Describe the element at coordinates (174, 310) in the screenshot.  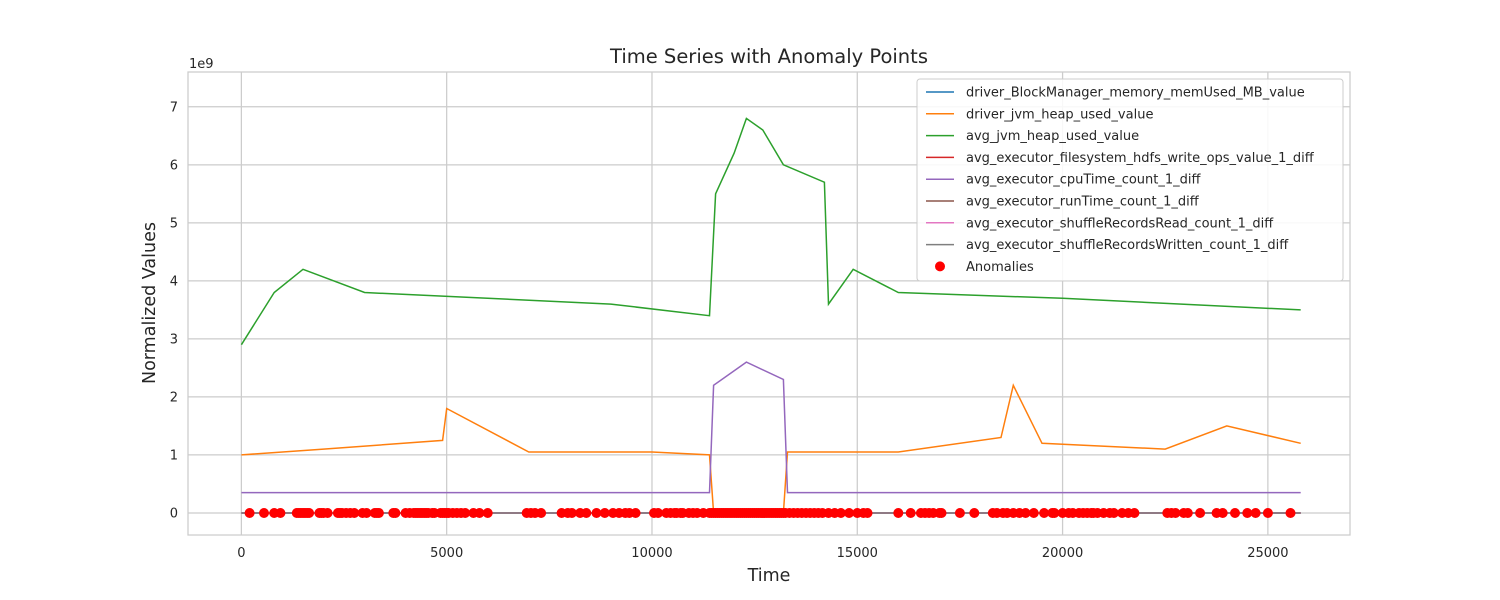
I see `y-tick-labels: 0 1 2 3 4 5 6 7` at that location.